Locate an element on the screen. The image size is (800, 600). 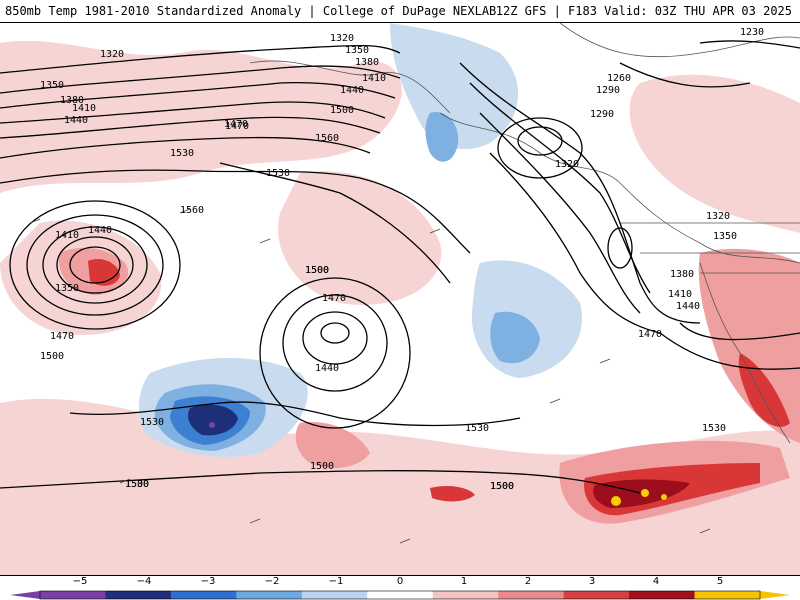
colorbar-tick-label: −2 is located at coordinates (272, 581).